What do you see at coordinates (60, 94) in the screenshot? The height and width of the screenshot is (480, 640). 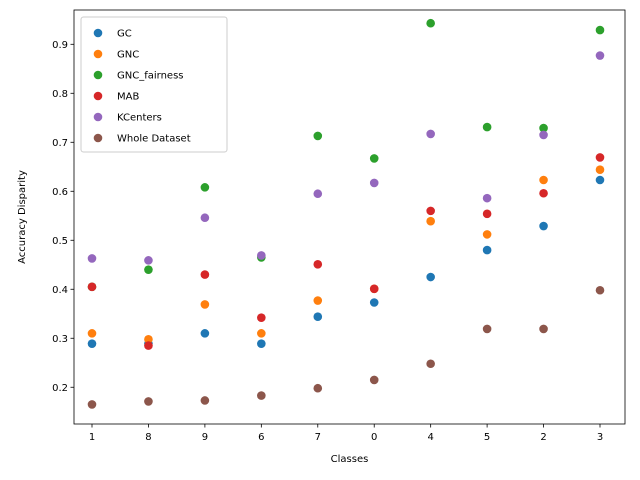 I see `y-tick-label: 0.8` at bounding box center [60, 94].